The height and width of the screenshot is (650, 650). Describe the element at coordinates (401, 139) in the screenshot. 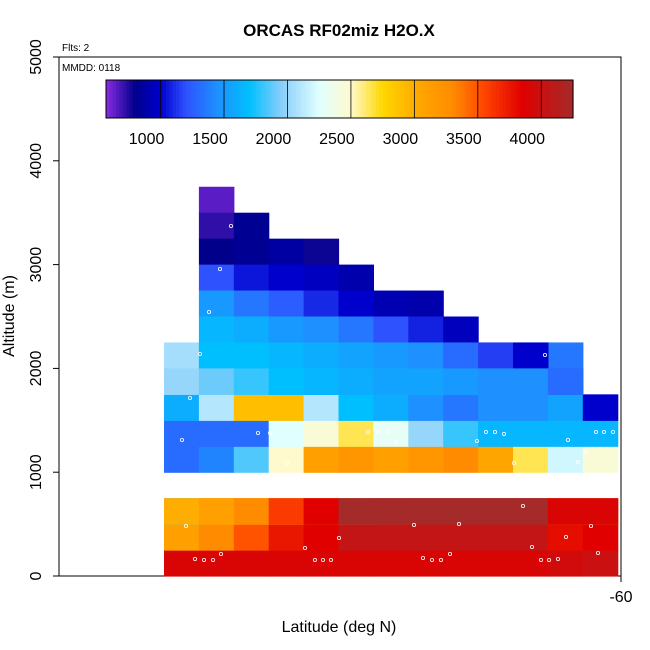

I see `colorbar-tick-label: 3000` at that location.